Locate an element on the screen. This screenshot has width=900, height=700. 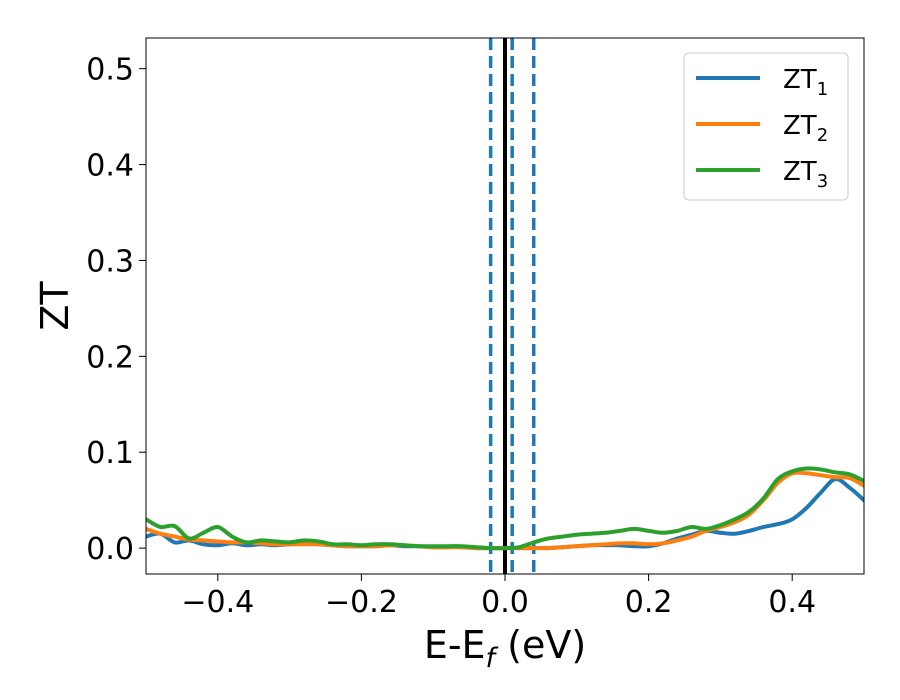
vertical-markers is located at coordinates (512, 306).